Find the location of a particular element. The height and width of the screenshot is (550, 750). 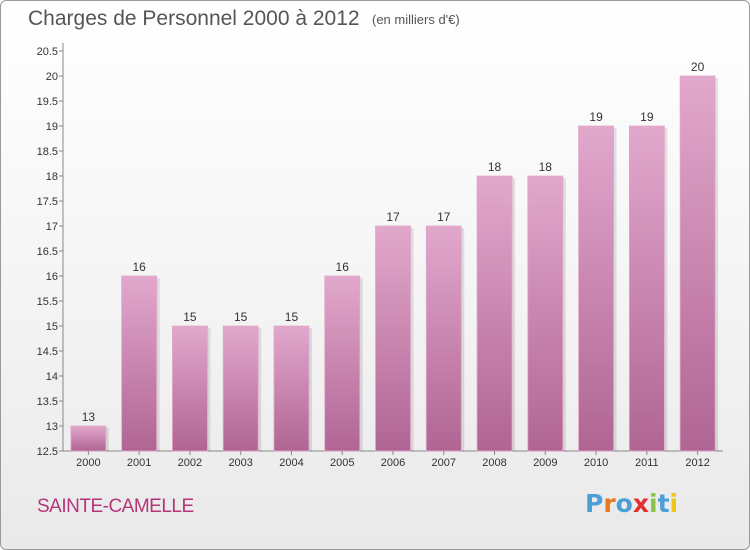

y-tick-label: 16 is located at coordinates (52, 277).